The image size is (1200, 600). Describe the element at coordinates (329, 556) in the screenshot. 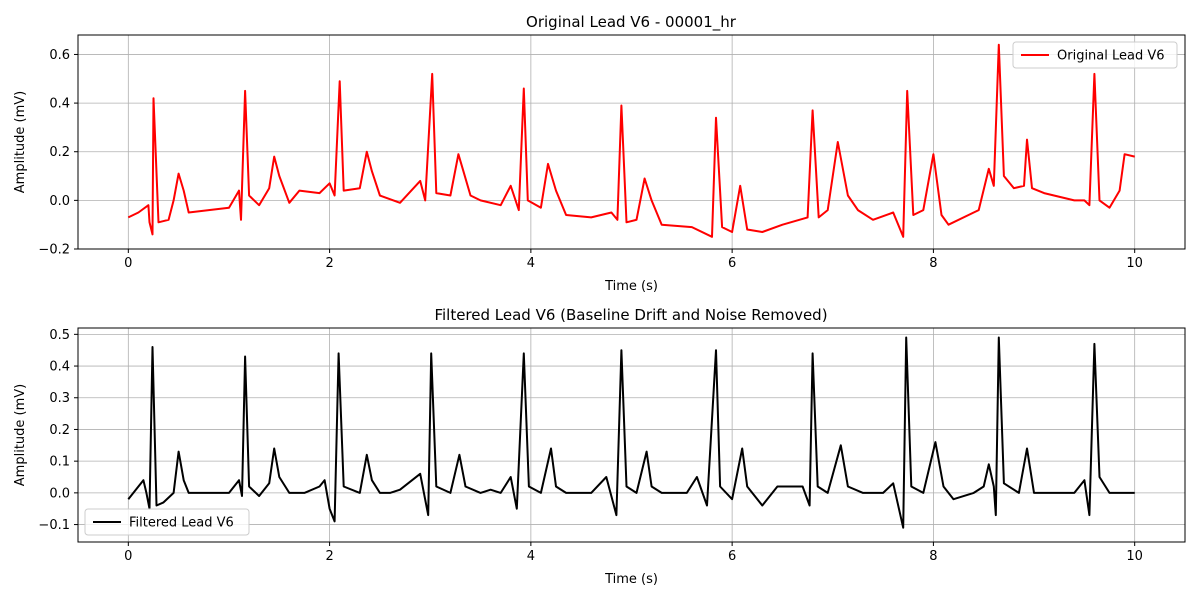

I see `bottom-x-tick-label: 2` at that location.